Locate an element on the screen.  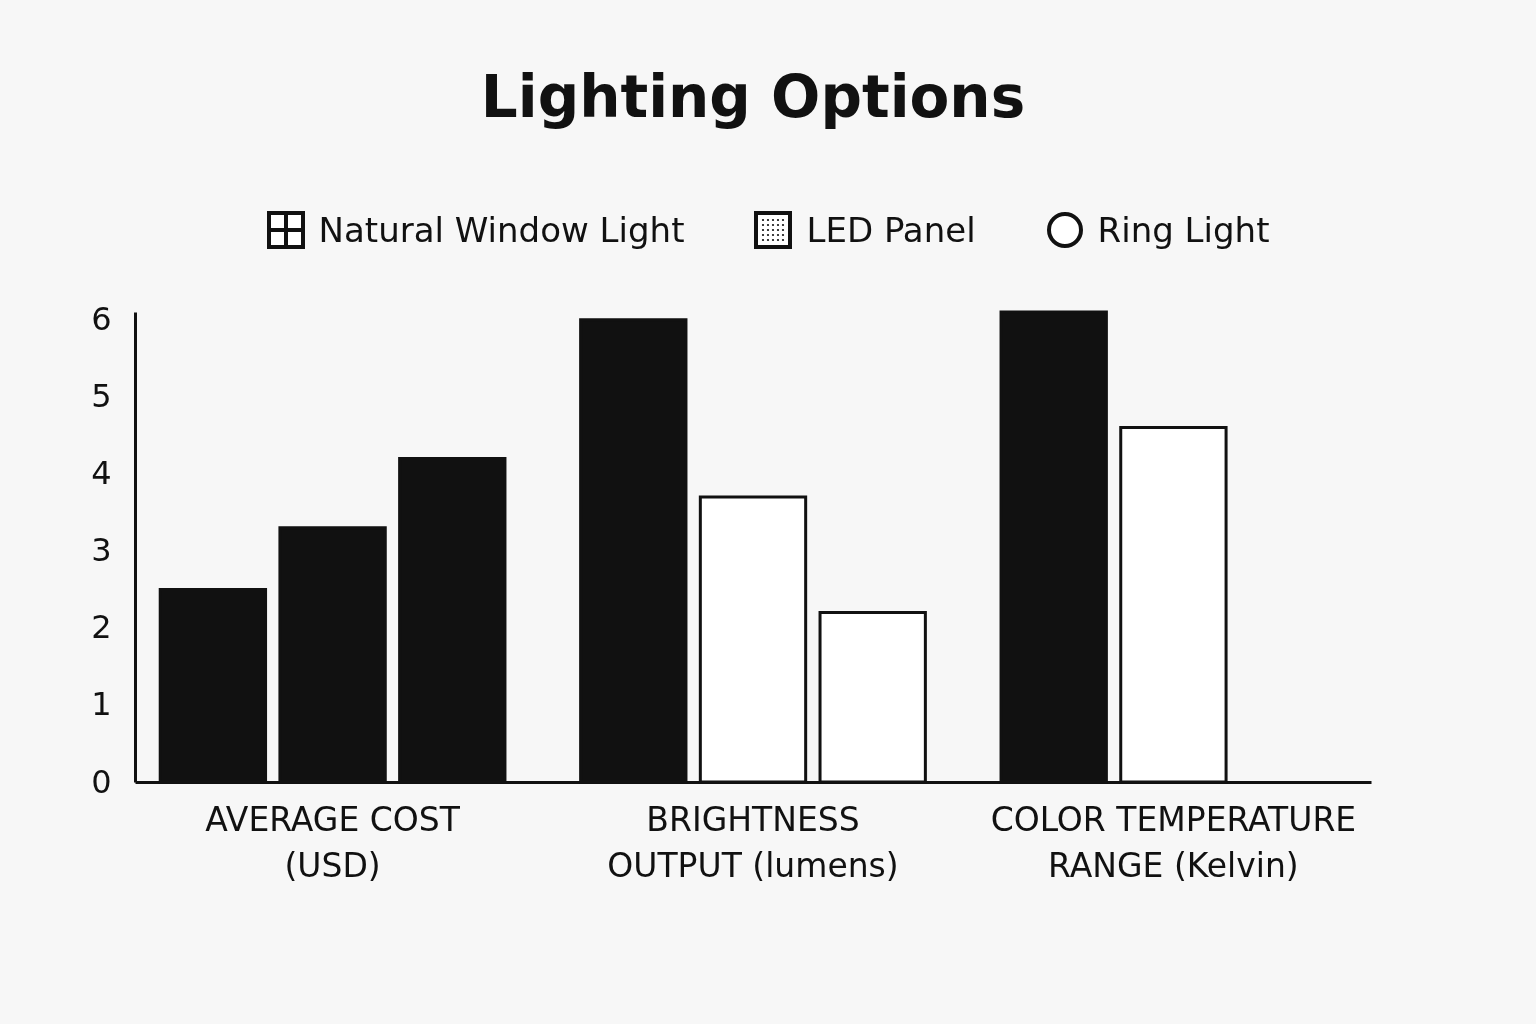
legend-label: Natural Window Light is located at coordinates (501, 230).